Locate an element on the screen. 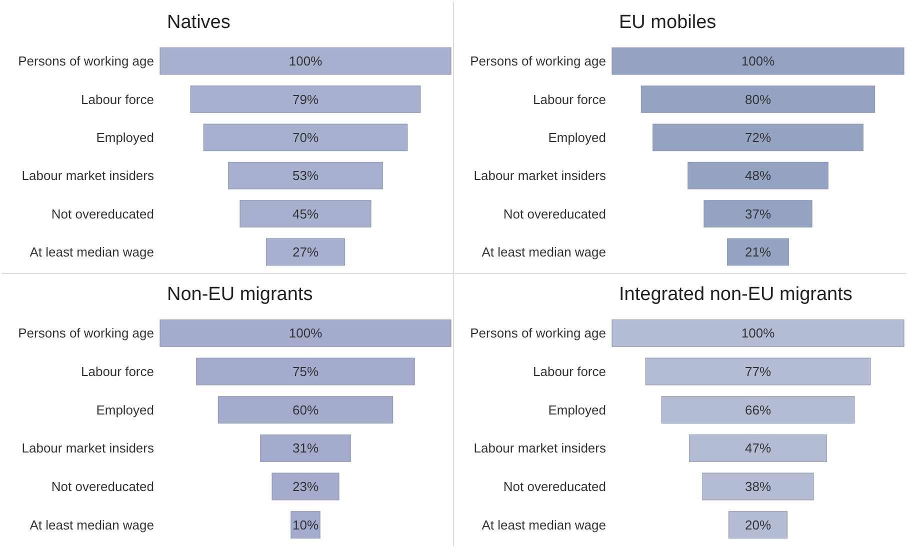 Image resolution: width=908 pixels, height=548 pixels. data-label: 48% is located at coordinates (758, 176).